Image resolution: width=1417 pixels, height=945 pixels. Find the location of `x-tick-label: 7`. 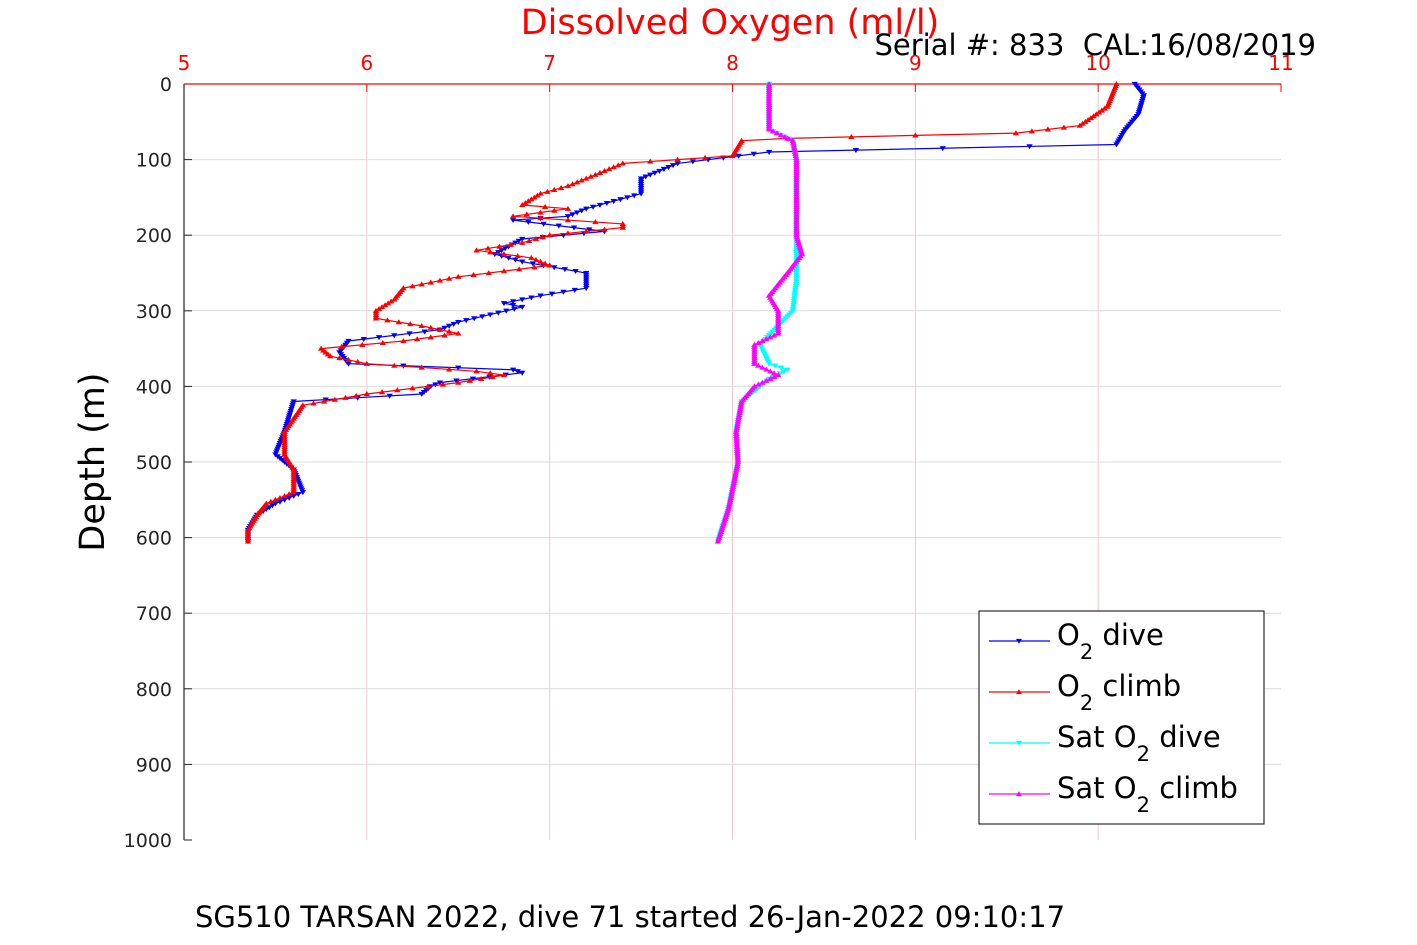

x-tick-label: 7 is located at coordinates (549, 63).